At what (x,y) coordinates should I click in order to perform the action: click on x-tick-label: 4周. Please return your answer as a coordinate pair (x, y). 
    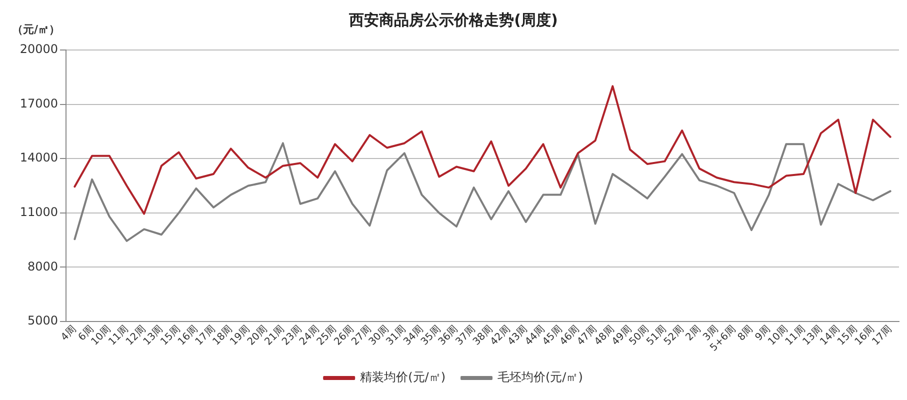
    Looking at the image, I should click on (69, 334).